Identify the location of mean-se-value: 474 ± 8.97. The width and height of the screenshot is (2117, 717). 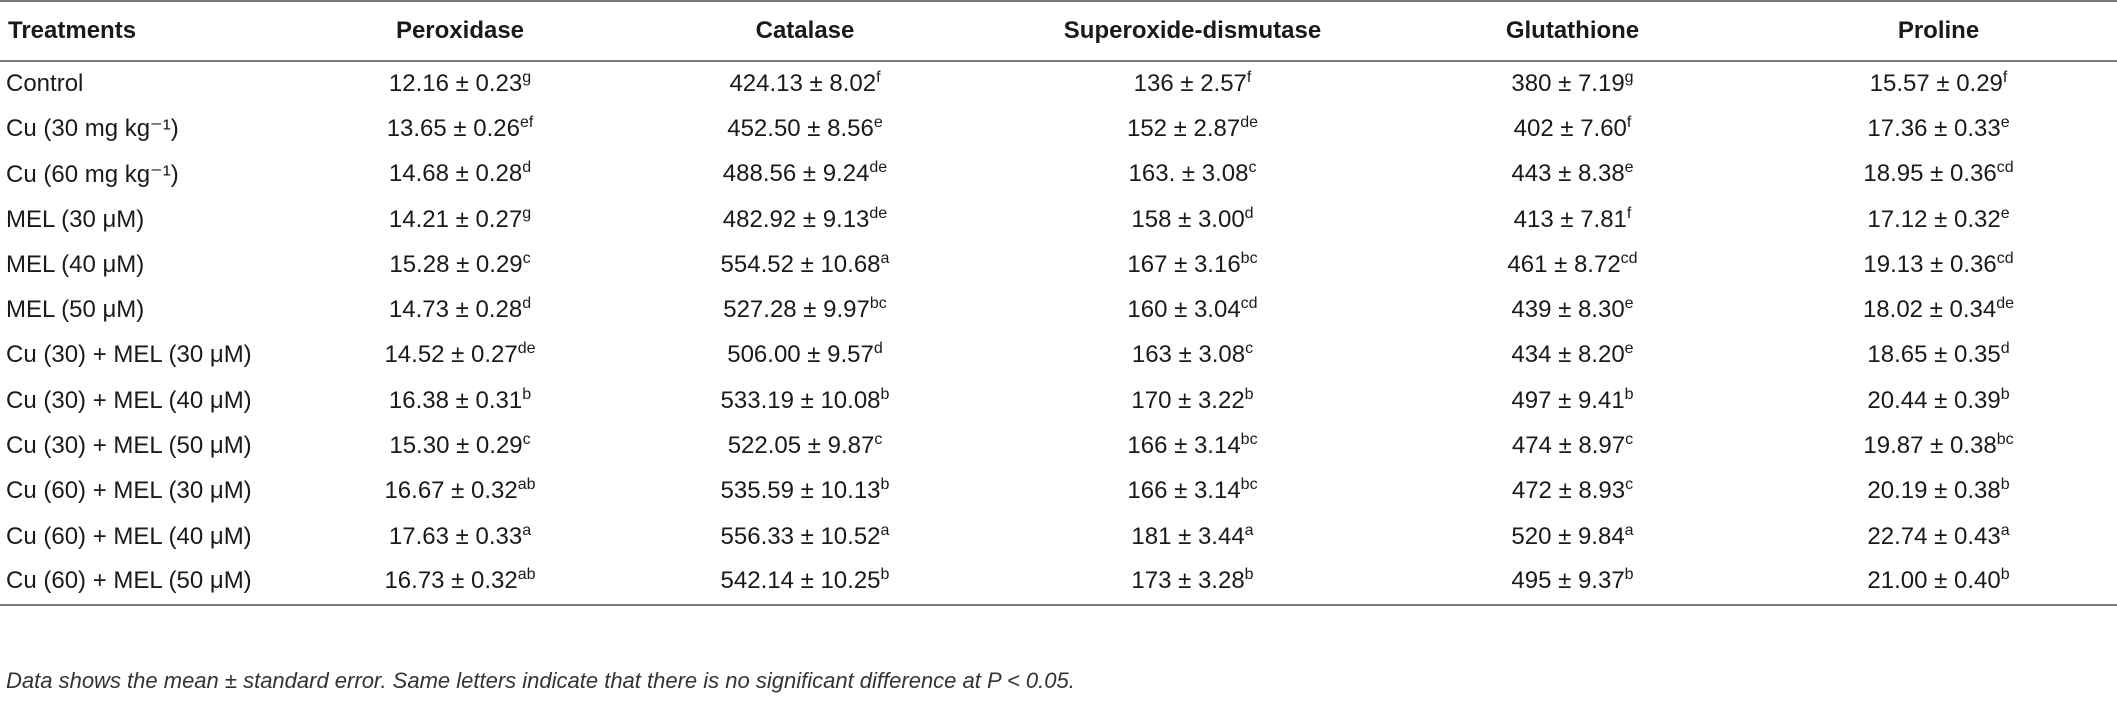
(1568, 446).